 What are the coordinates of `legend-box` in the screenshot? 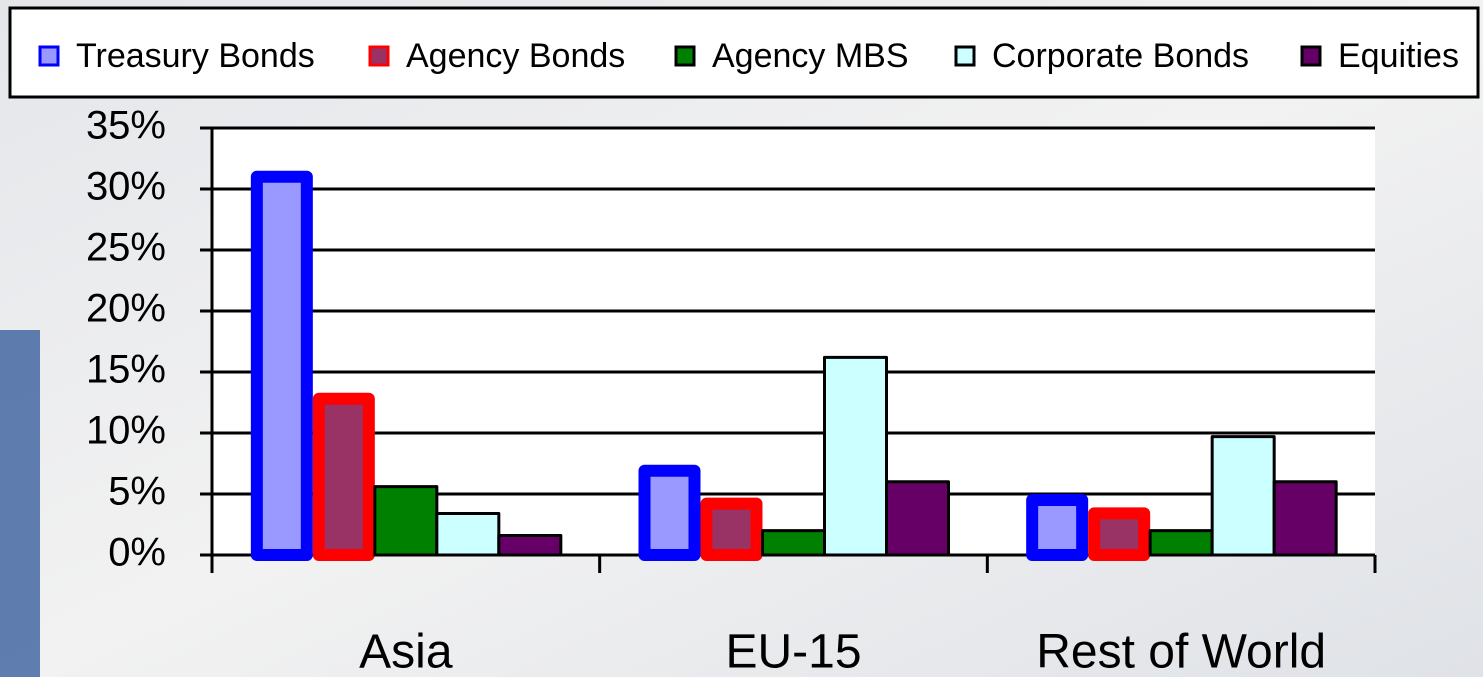 It's located at (744, 52).